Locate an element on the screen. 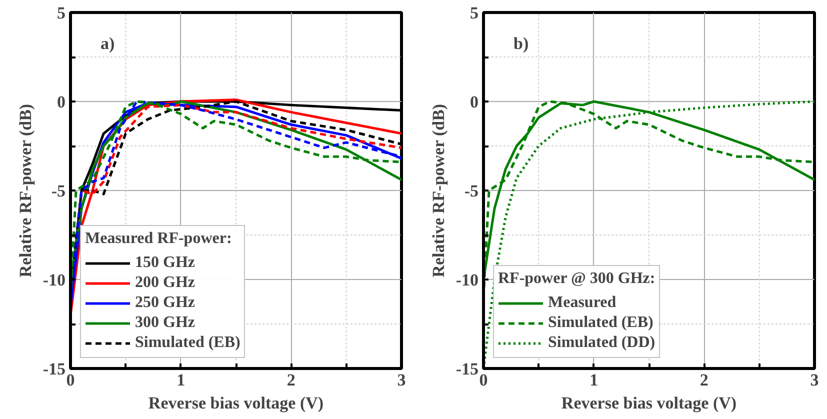 This screenshot has height=419, width=827. legend-label: 250 GHz is located at coordinates (165, 303).